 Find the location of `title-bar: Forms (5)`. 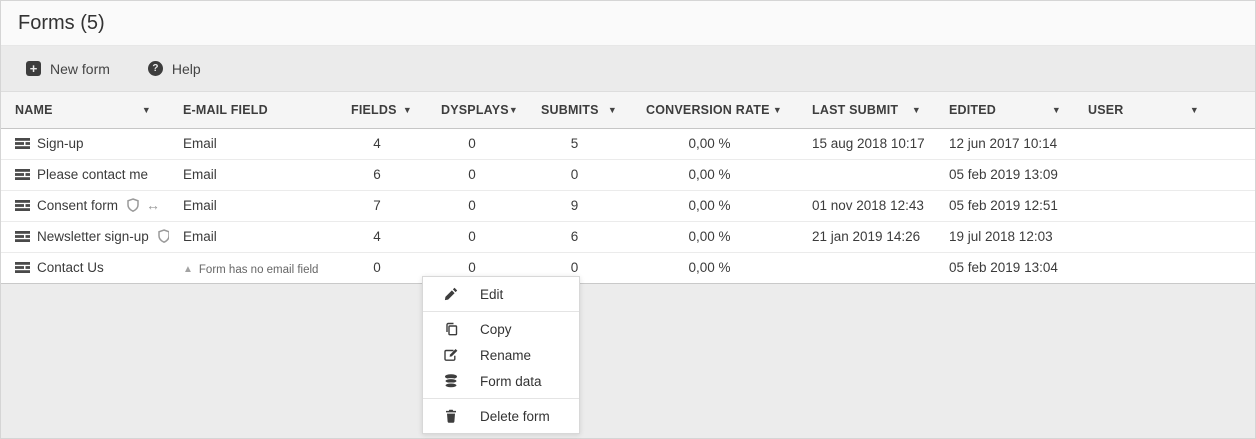

title-bar: Forms (5) is located at coordinates (628, 23).